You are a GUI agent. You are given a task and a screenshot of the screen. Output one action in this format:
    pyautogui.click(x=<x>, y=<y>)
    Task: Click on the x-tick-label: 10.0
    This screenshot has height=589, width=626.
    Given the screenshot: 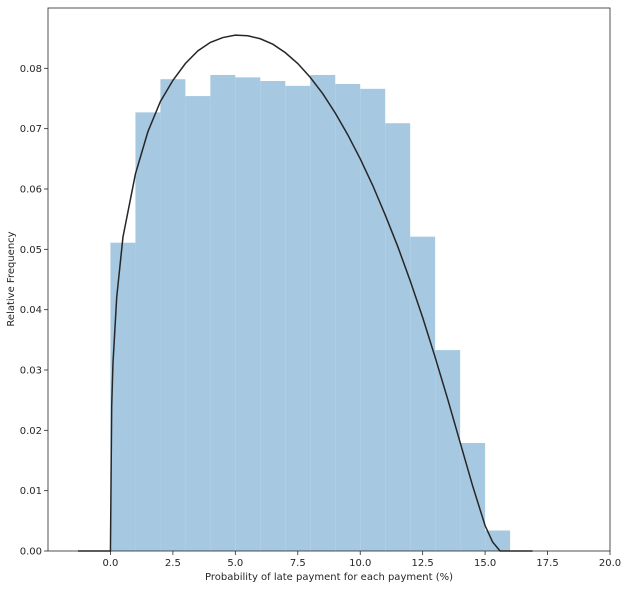 What is the action you would take?
    pyautogui.click(x=360, y=563)
    